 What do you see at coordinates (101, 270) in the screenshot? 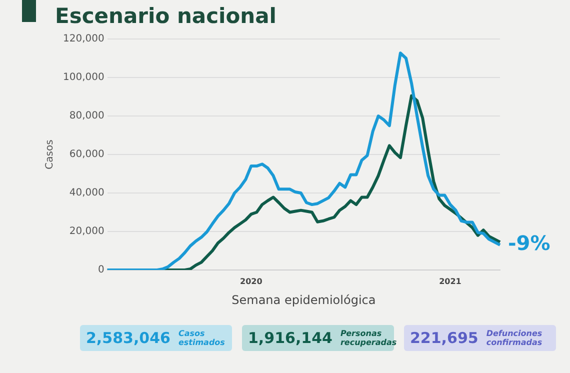
I see `y-tick-label: 0` at bounding box center [101, 270].